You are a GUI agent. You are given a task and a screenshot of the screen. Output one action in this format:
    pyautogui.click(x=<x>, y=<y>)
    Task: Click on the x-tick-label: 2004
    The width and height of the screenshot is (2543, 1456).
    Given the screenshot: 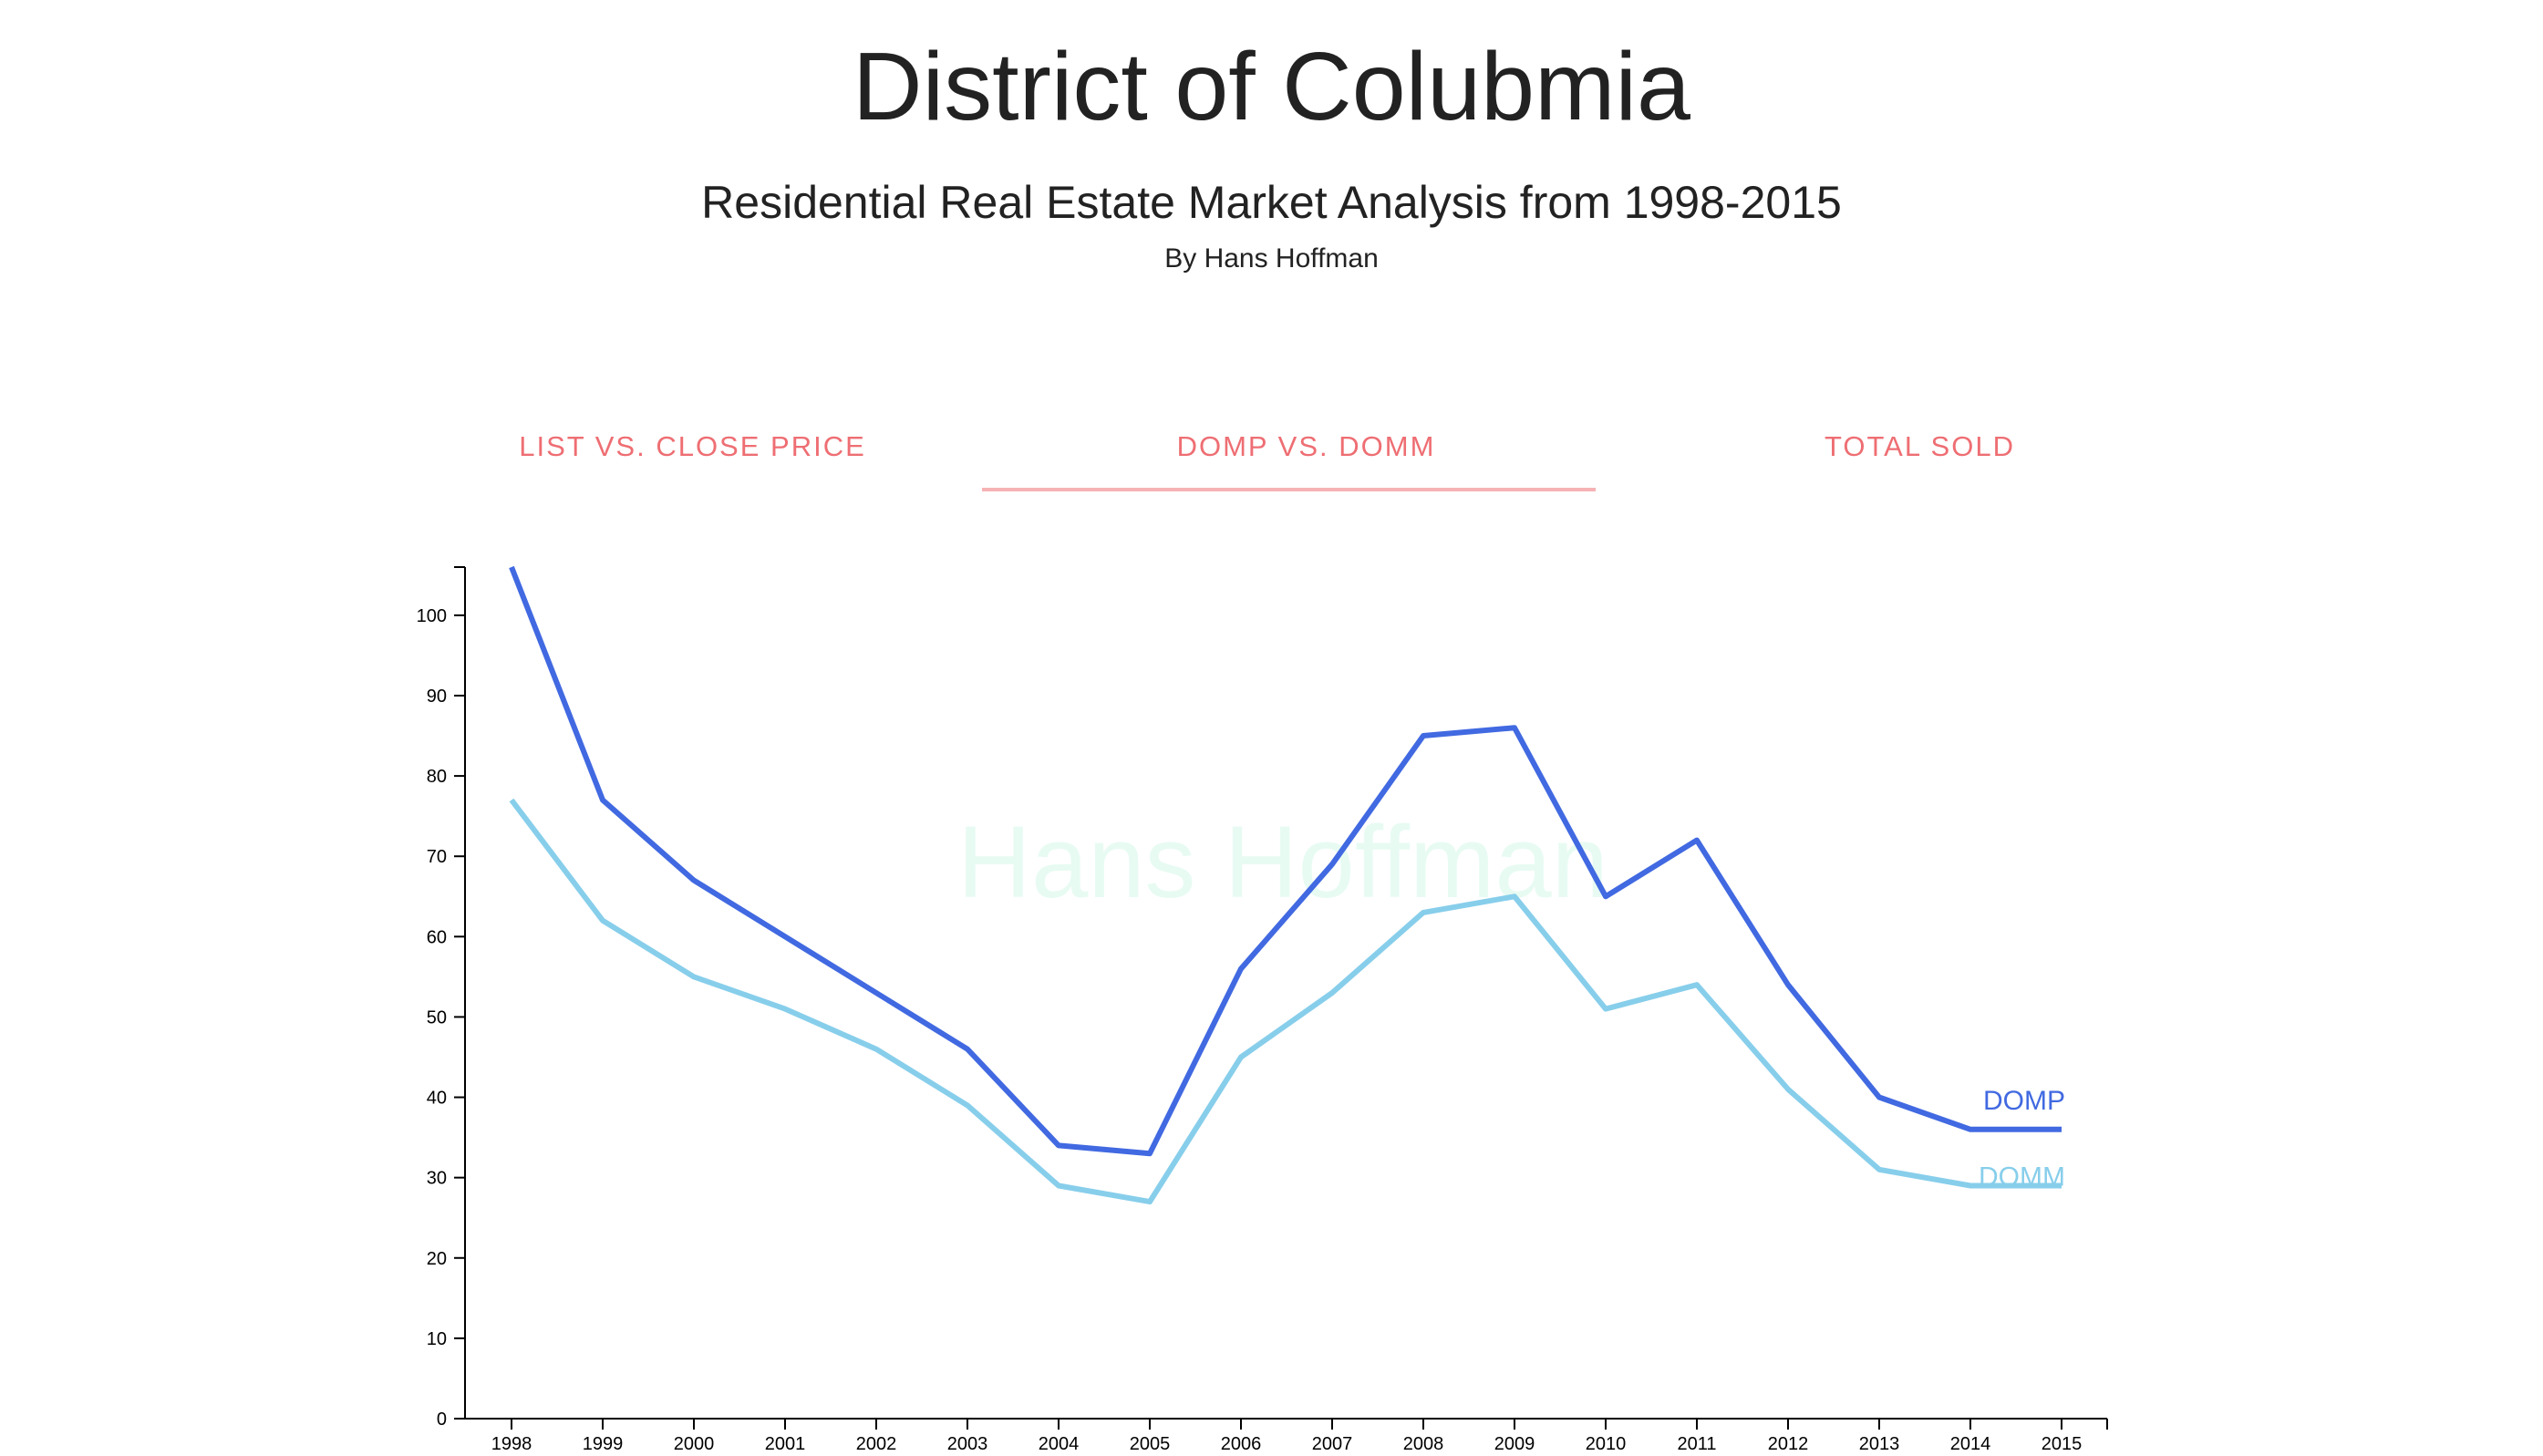 What is the action you would take?
    pyautogui.click(x=1060, y=1442)
    